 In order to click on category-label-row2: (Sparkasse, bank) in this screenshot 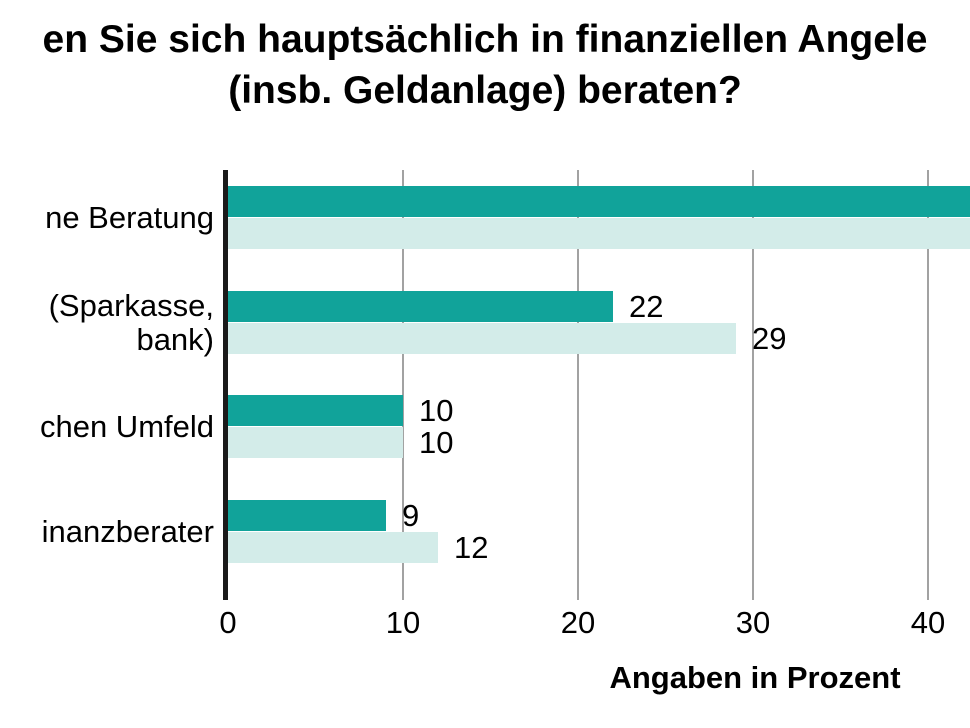, I will do `click(107, 322)`.